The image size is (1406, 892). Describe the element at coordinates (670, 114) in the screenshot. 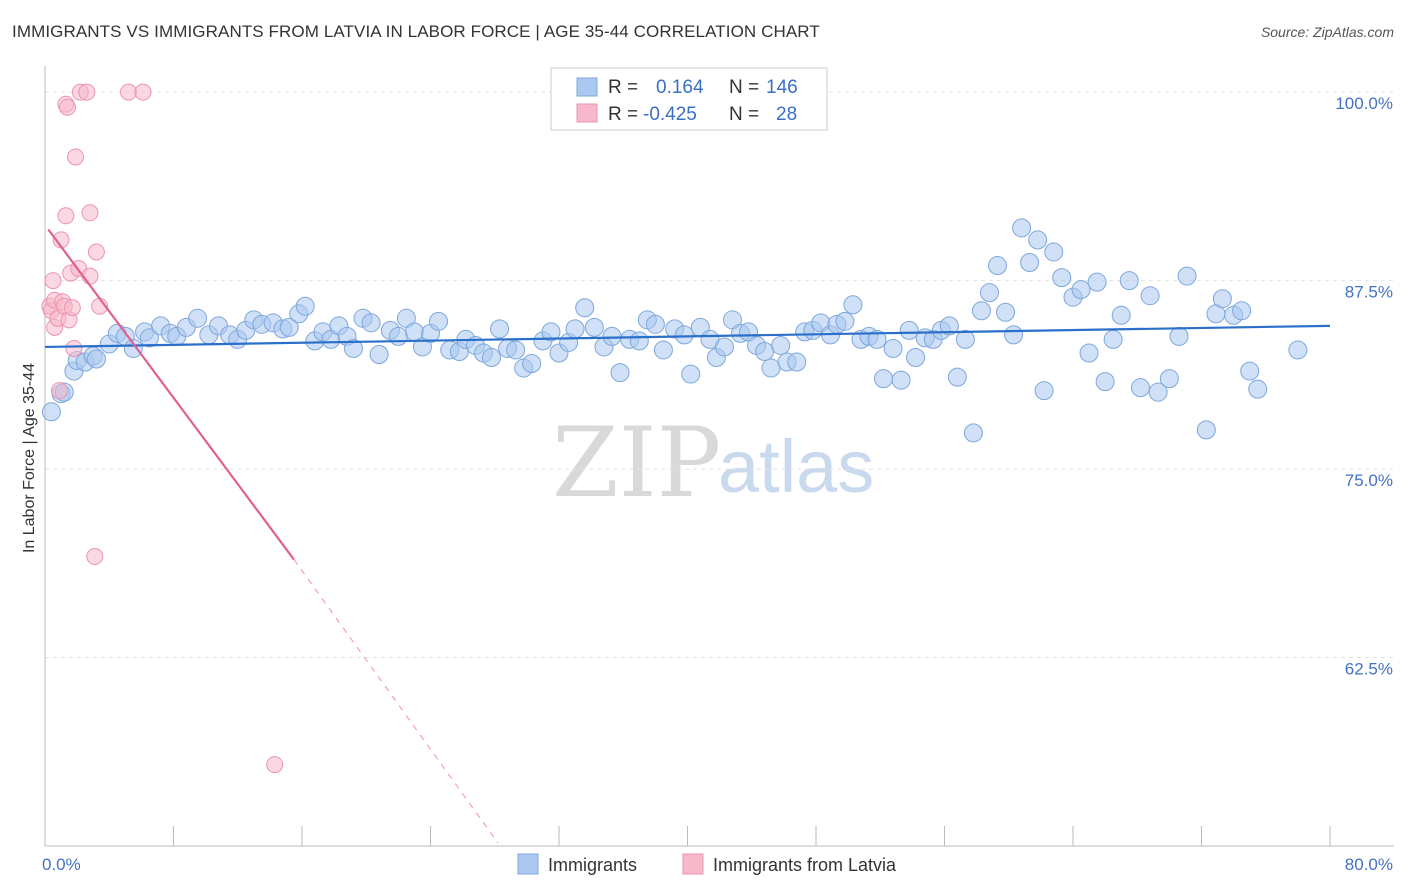

I see `legend-r-value: -0.425` at that location.